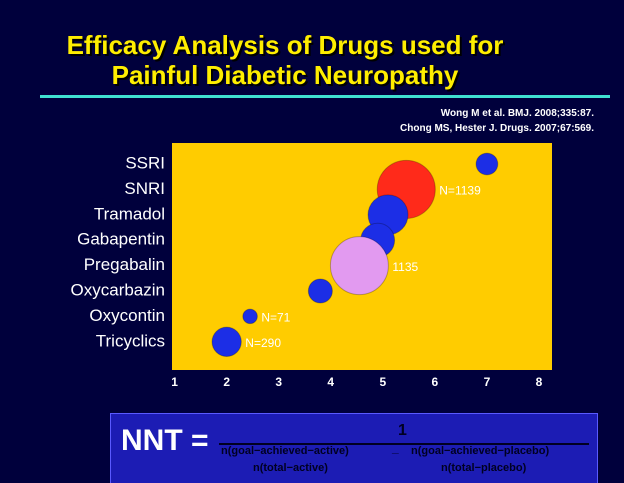 This screenshot has height=483, width=624. I want to click on title-rule, so click(325, 96).